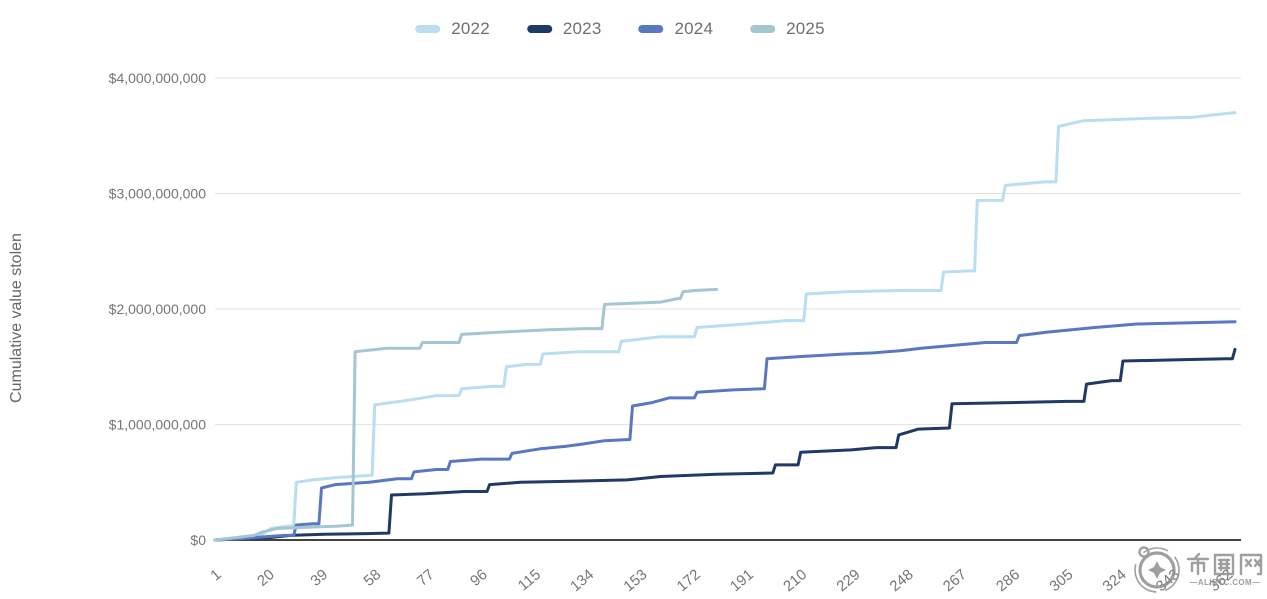 Image resolution: width=1267 pixels, height=599 pixels. I want to click on y-axis-tick-label: $3,000,000,000, so click(158, 194).